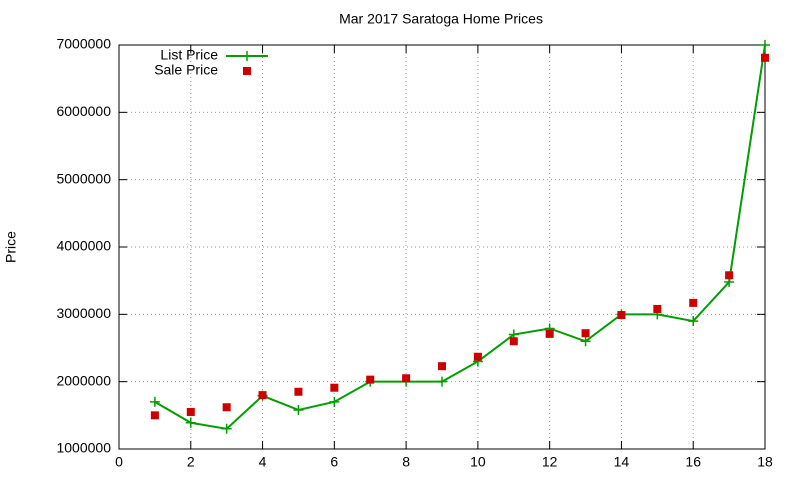 The image size is (800, 485). Describe the element at coordinates (83, 313) in the screenshot. I see `y-tick-label: 3000000` at that location.